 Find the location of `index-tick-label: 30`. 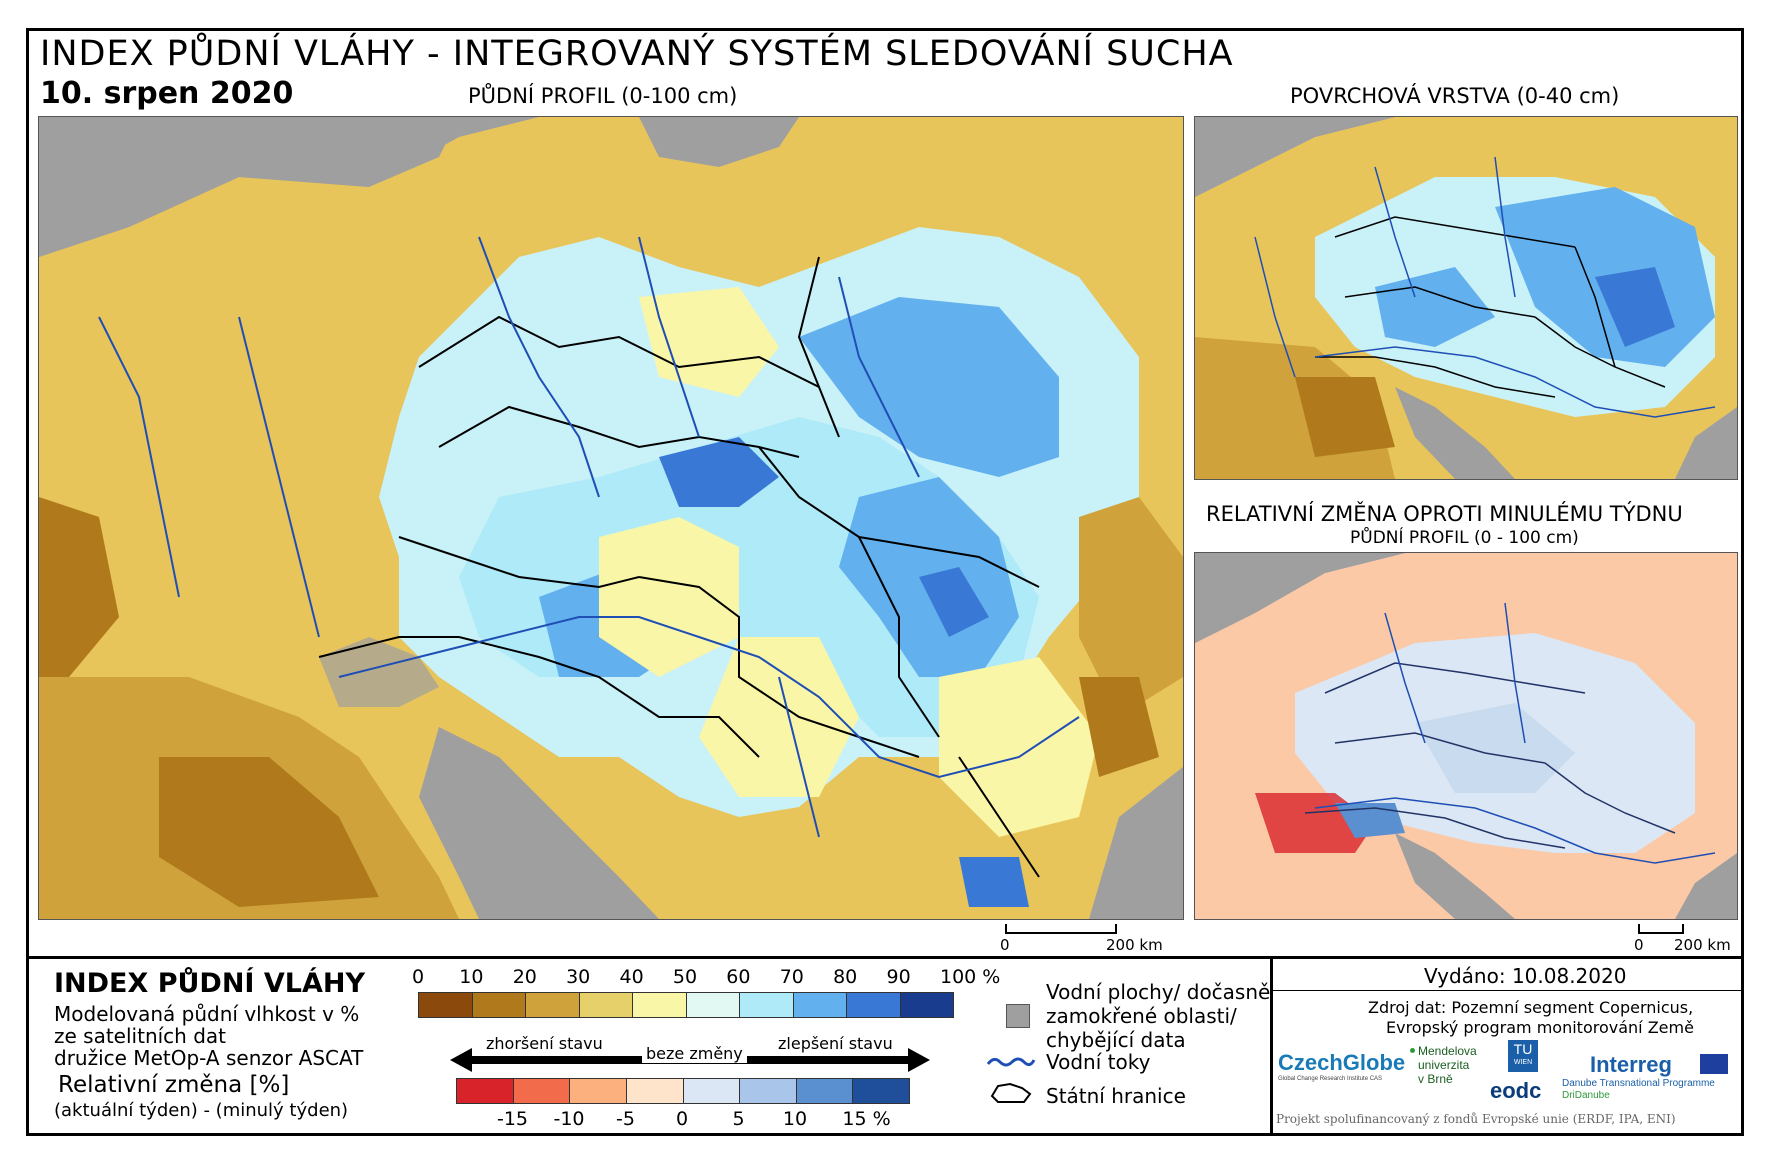

index-tick-label: 30 is located at coordinates (578, 977).